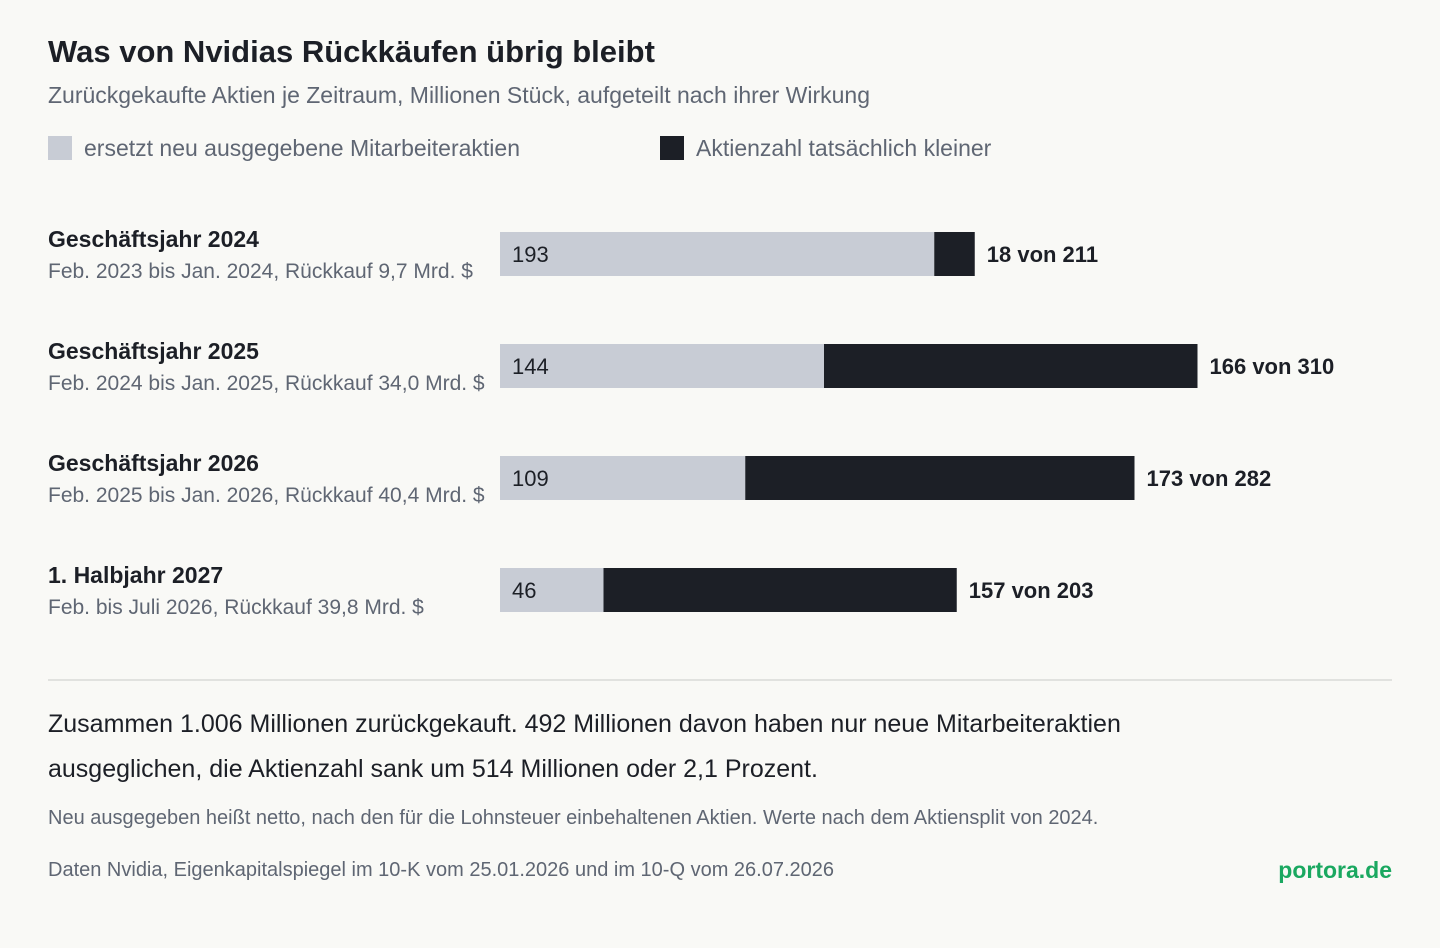  Describe the element at coordinates (351, 51) in the screenshot. I see `chart-title: Was von Nvidias Rückkäufen übrig bleibt` at that location.